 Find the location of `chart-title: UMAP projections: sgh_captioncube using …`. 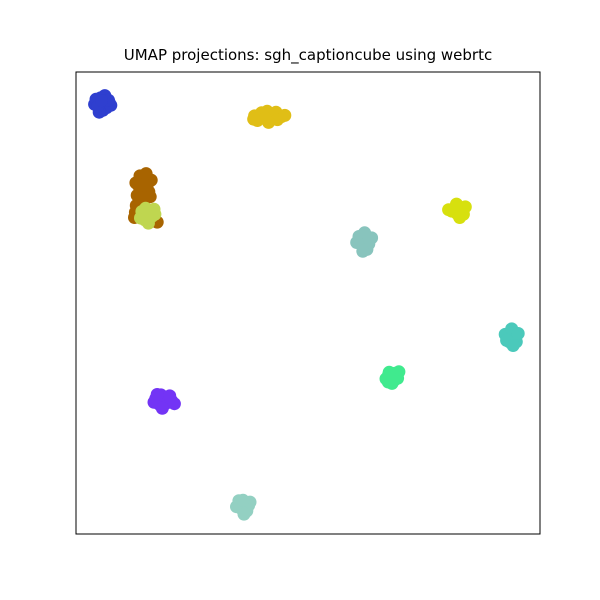

chart-title: UMAP projections: sgh_captioncube using … is located at coordinates (308, 55).